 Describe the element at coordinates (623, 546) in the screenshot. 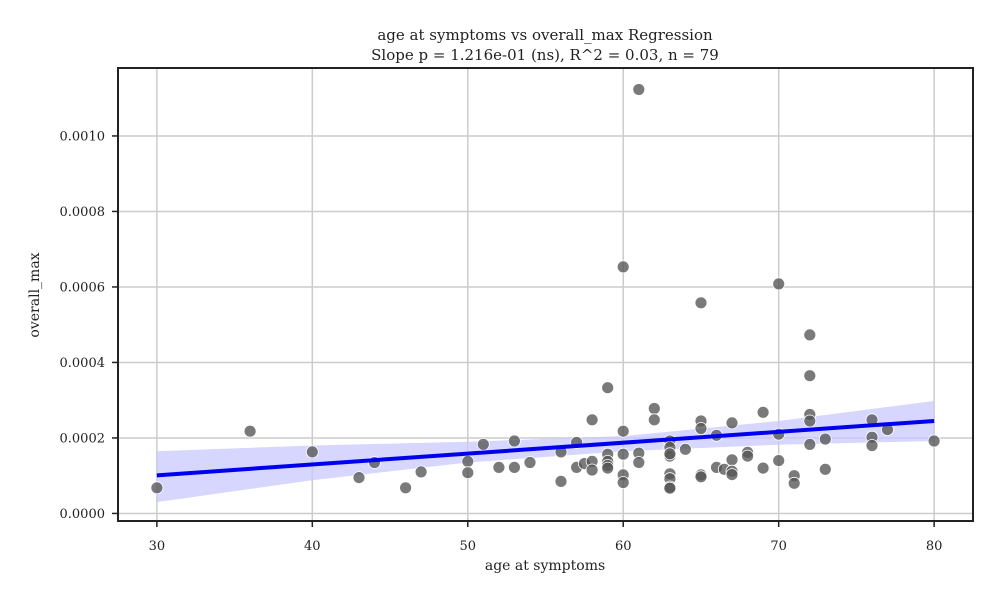

I see `x-tick-label: 60` at that location.